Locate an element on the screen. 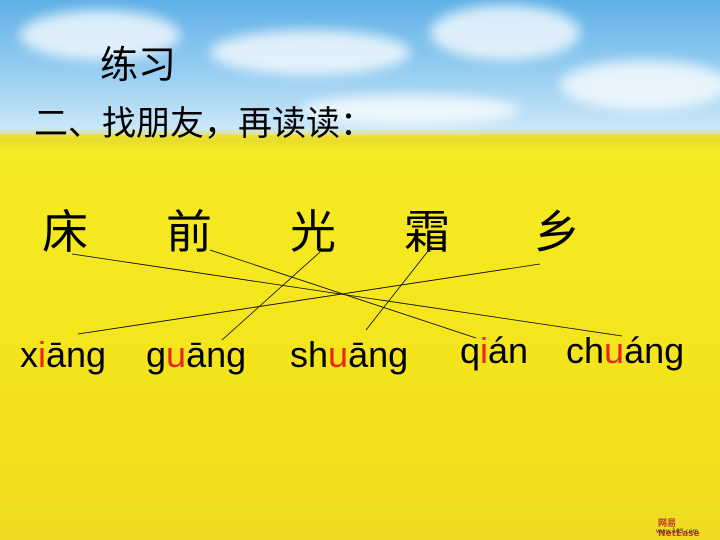 Image resolution: width=720 pixels, height=540 pixels. character-qian: 前 is located at coordinates (189, 232).